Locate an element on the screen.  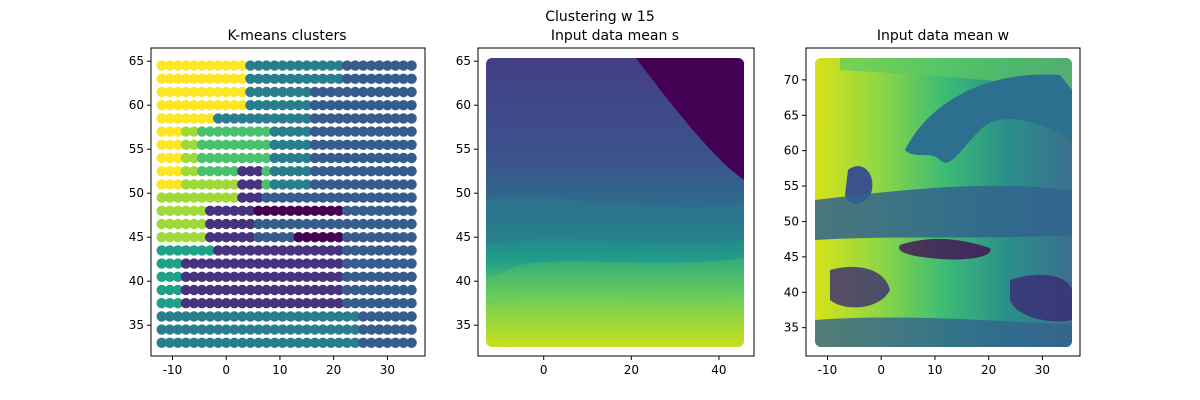
x-tick-label: 10 is located at coordinates (934, 370).